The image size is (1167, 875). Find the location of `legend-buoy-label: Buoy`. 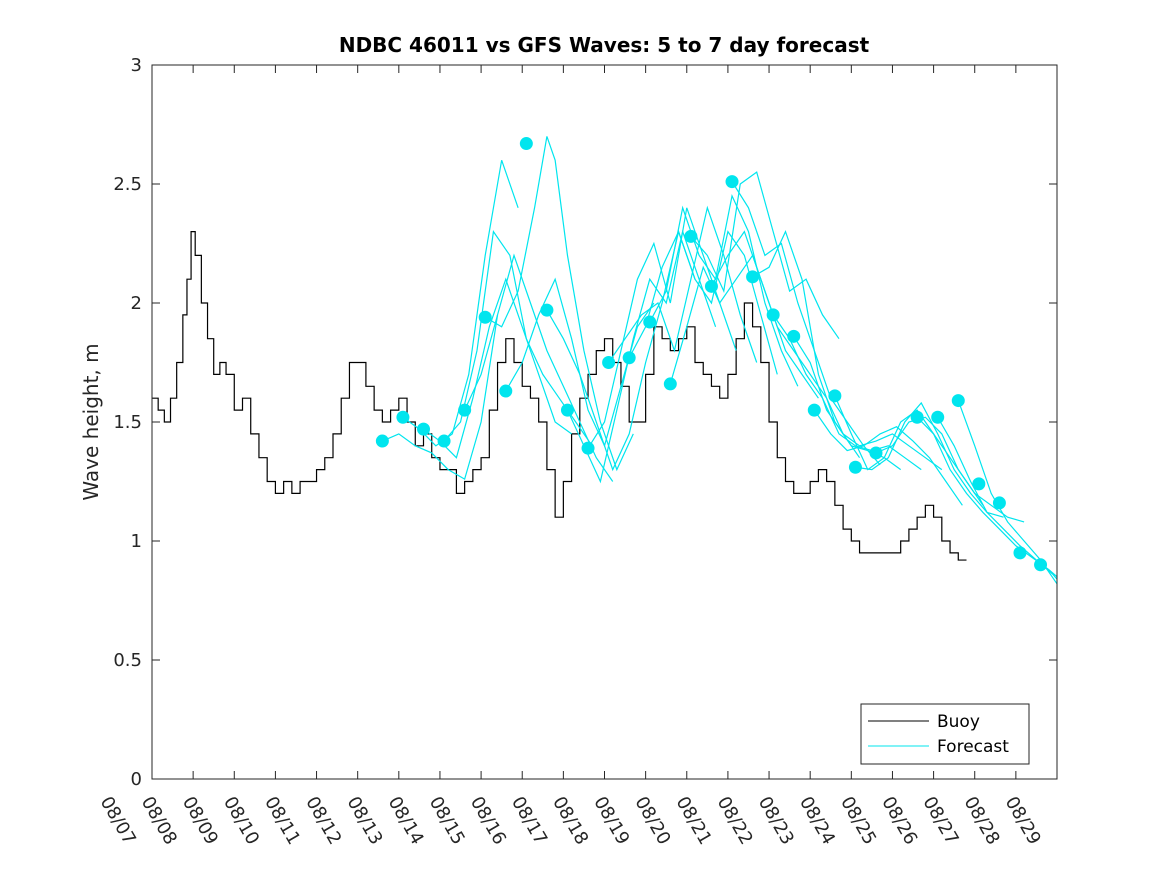

legend-buoy-label: Buoy is located at coordinates (958, 722).